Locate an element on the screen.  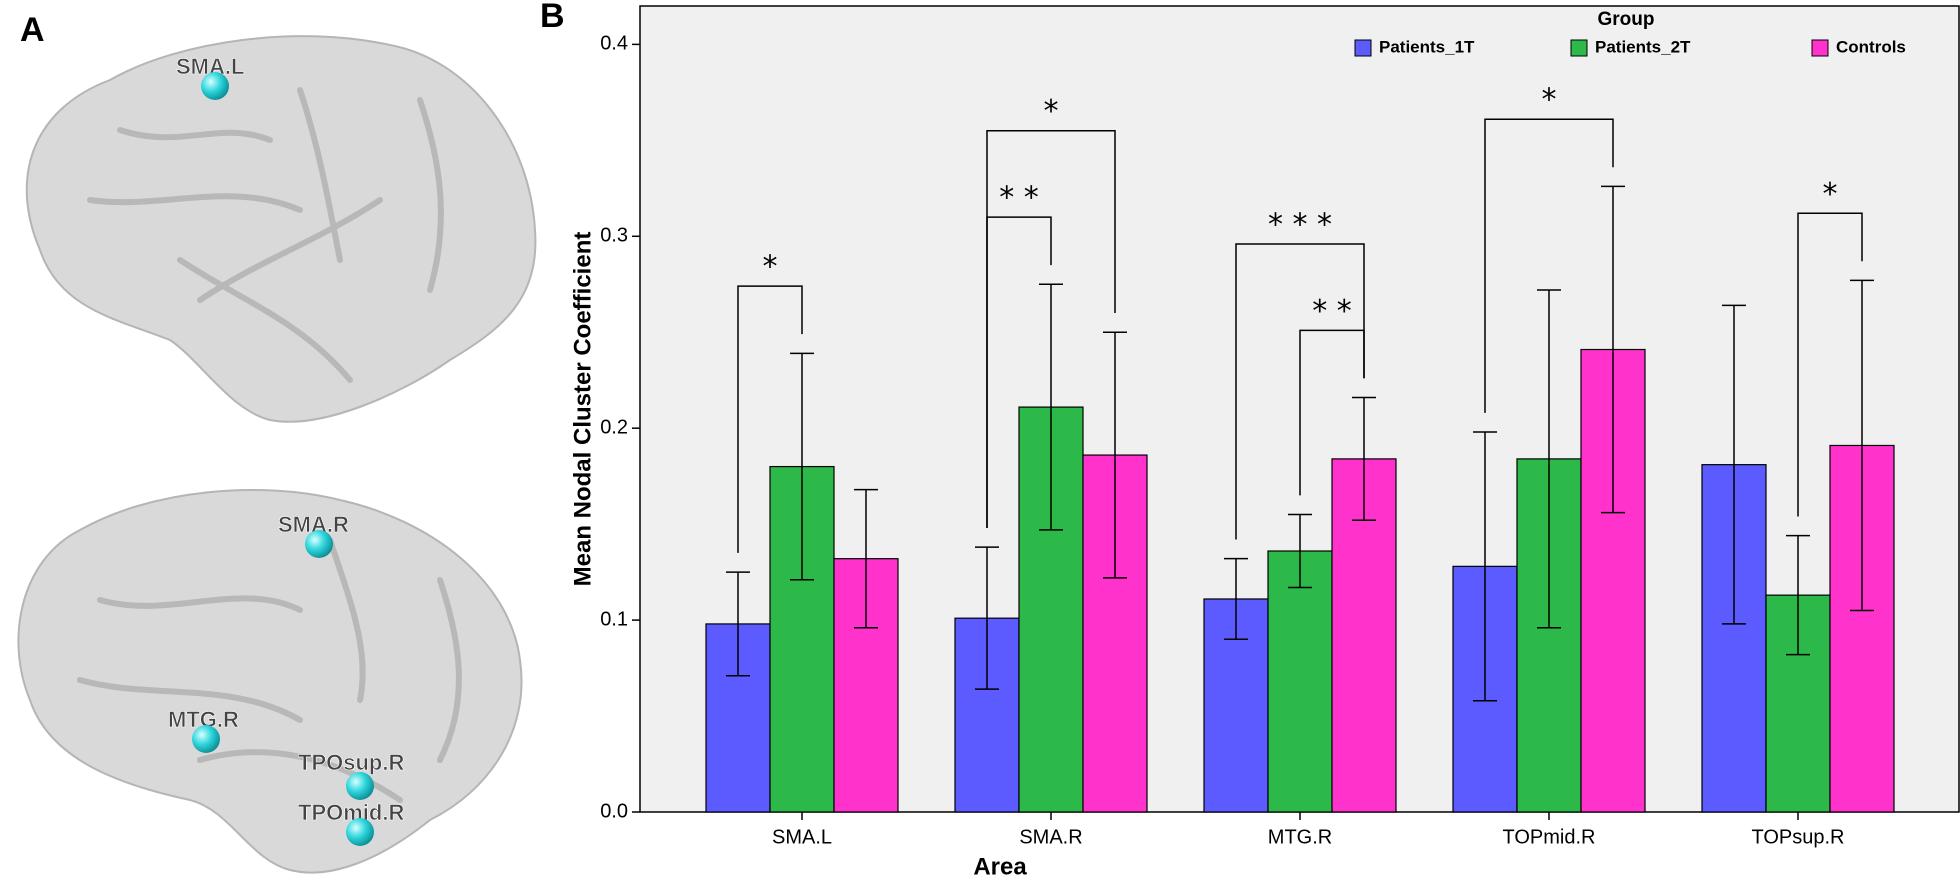
panel-label: A is located at coordinates (32, 30).